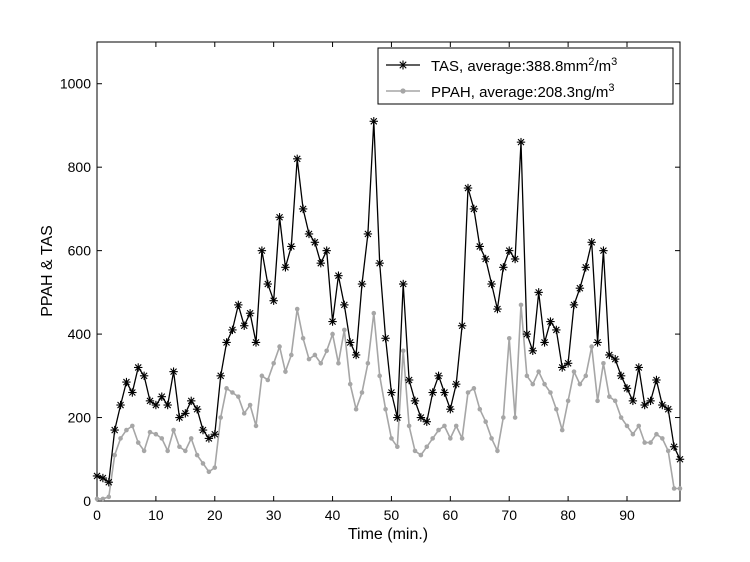  I want to click on y-tick-label: 600, so click(80, 251).